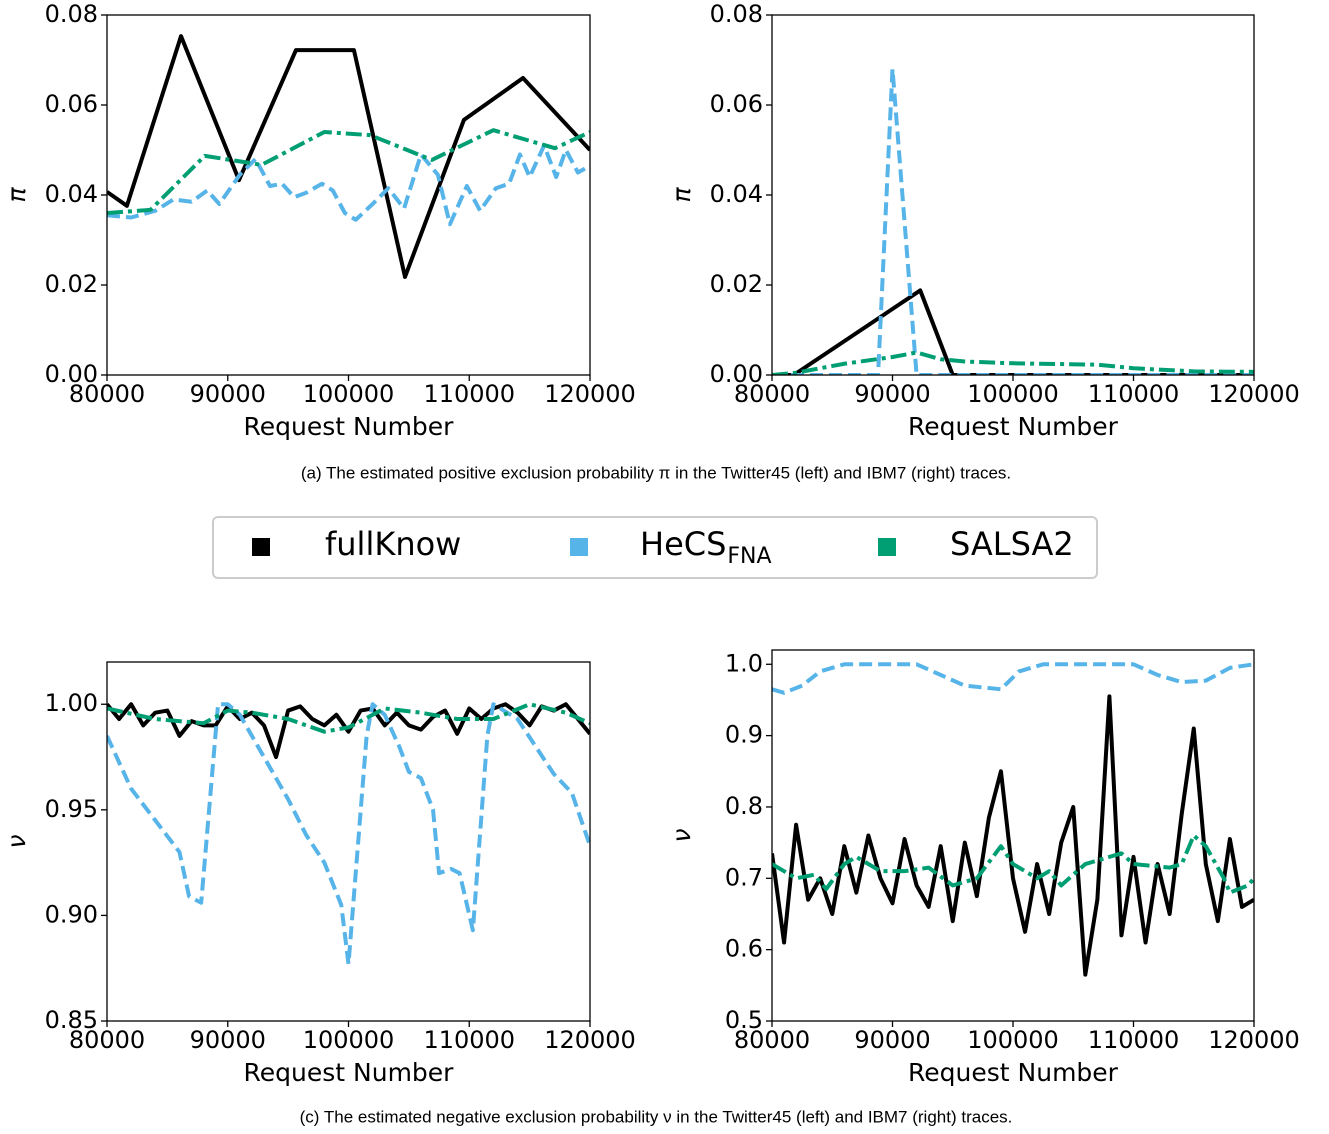 Image resolution: width=1329 pixels, height=1134 pixels. What do you see at coordinates (683, 544) in the screenshot?
I see `legend-label: HeCS` at bounding box center [683, 544].